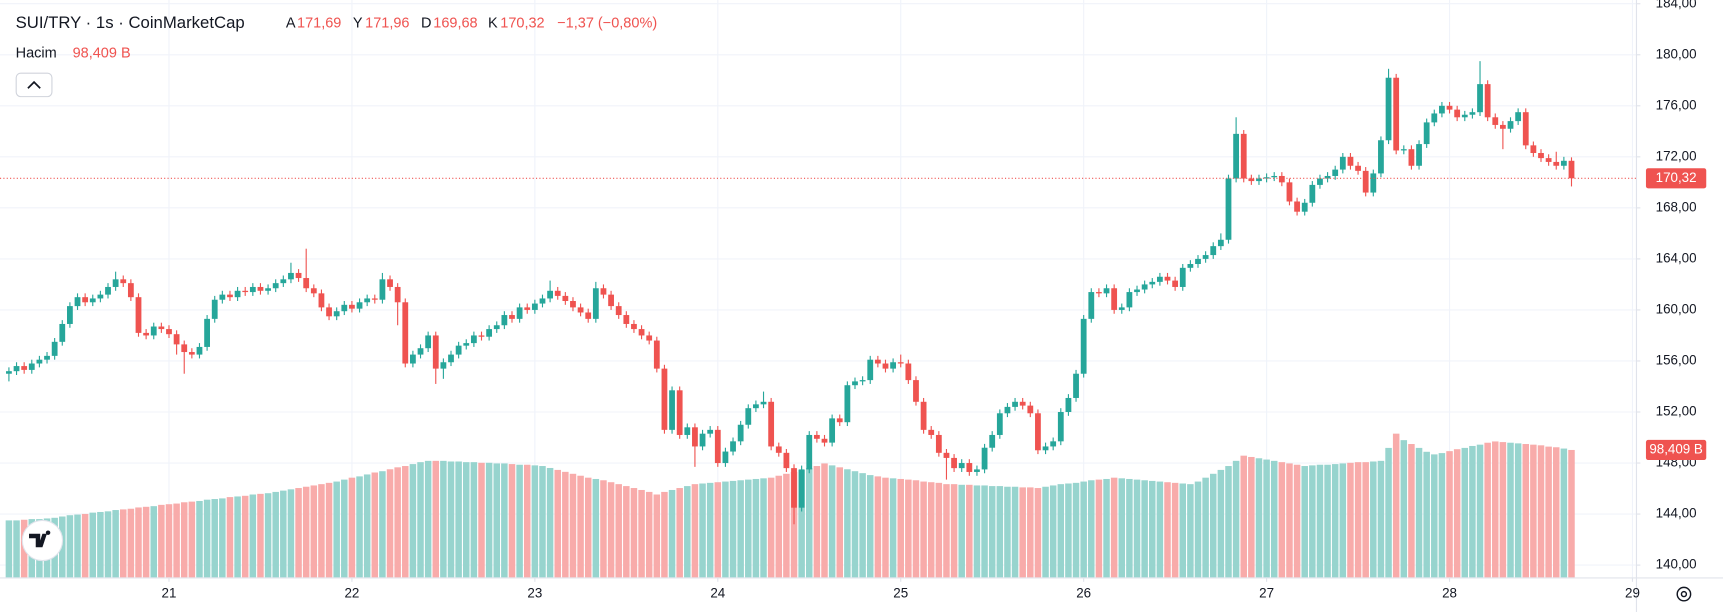  What do you see at coordinates (1676, 359) in the screenshot?
I see `y-tick-label: 156,00` at bounding box center [1676, 359].